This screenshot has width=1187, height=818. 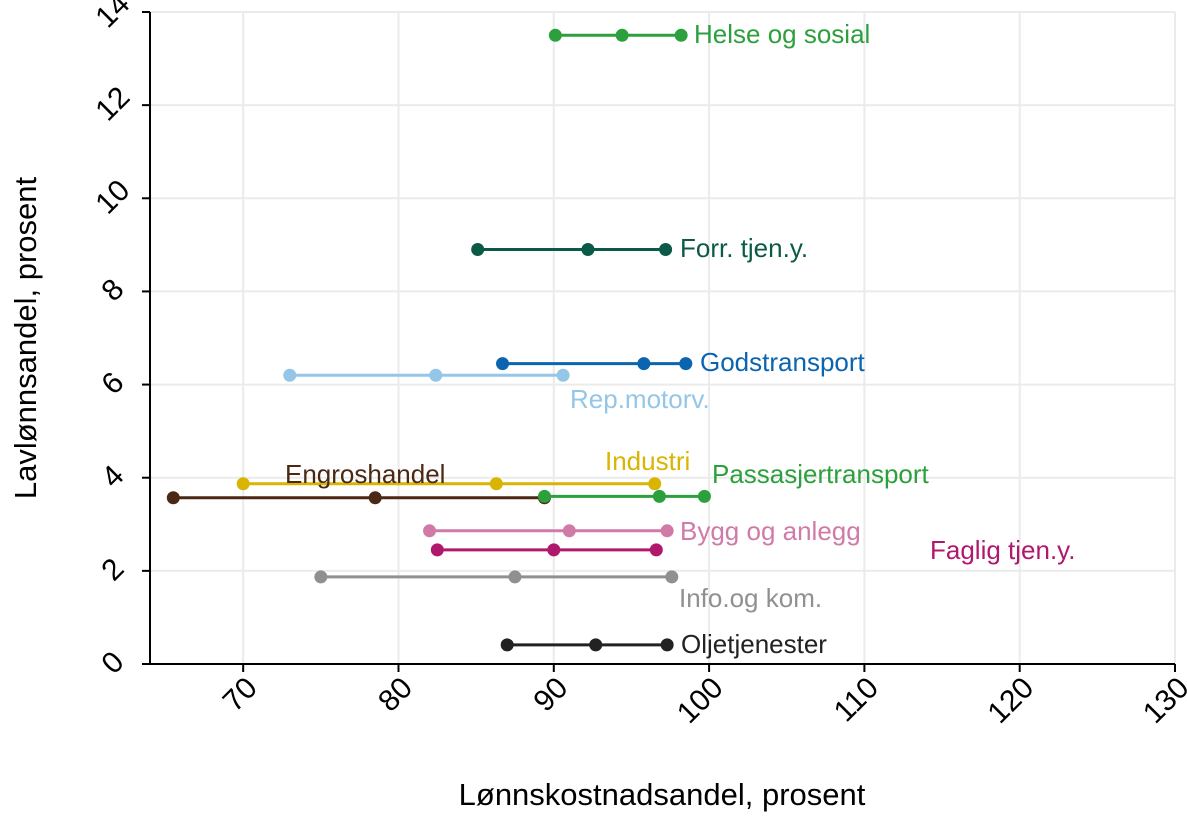 What do you see at coordinates (662, 794) in the screenshot?
I see `x-axis-title: Lønnskostnadsandel, prosent` at bounding box center [662, 794].